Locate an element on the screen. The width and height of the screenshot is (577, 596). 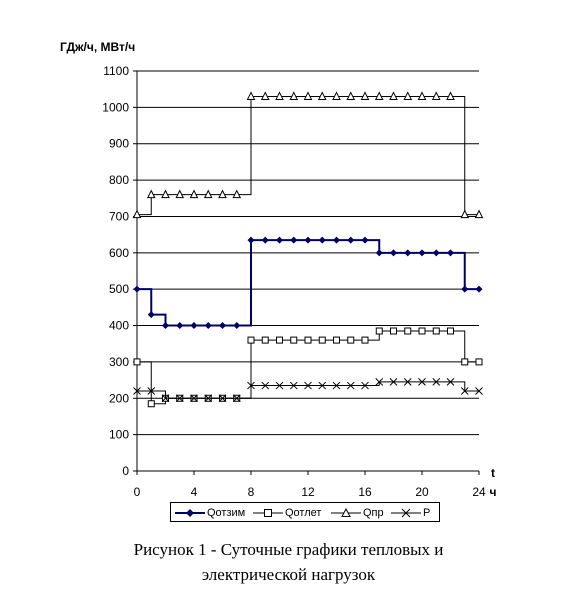
legend-marker-qotzim is located at coordinates (190, 513).